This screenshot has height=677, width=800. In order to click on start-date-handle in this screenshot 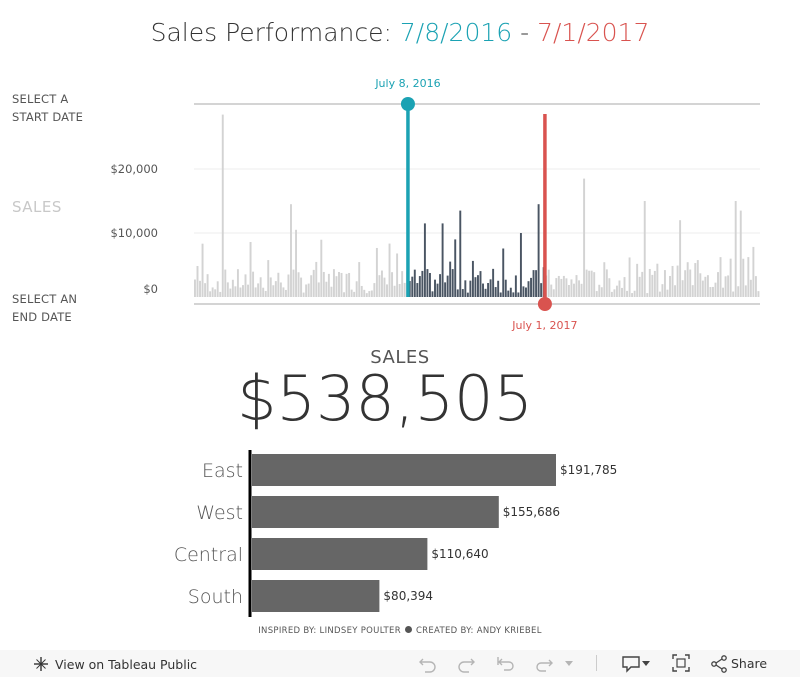, I will do `click(407, 104)`.